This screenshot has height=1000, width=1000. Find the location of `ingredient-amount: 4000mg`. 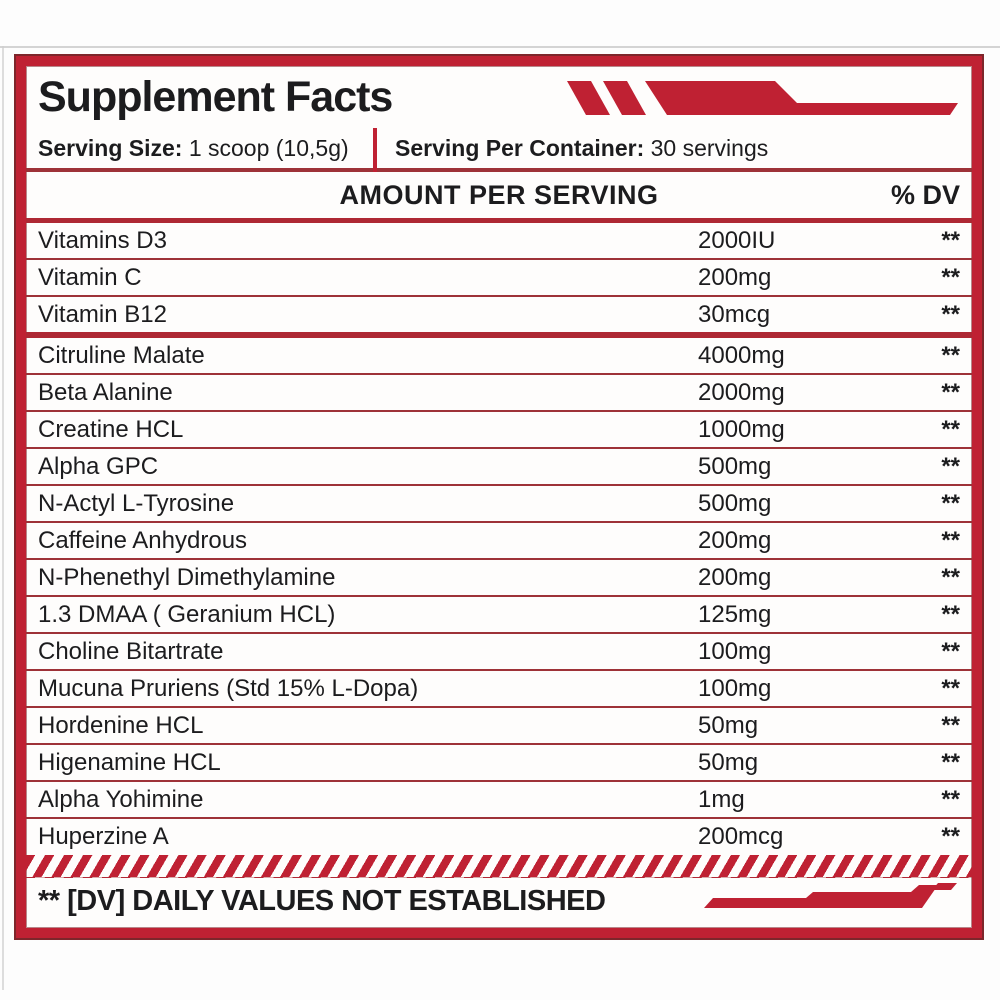

ingredient-amount: 4000mg is located at coordinates (741, 355).